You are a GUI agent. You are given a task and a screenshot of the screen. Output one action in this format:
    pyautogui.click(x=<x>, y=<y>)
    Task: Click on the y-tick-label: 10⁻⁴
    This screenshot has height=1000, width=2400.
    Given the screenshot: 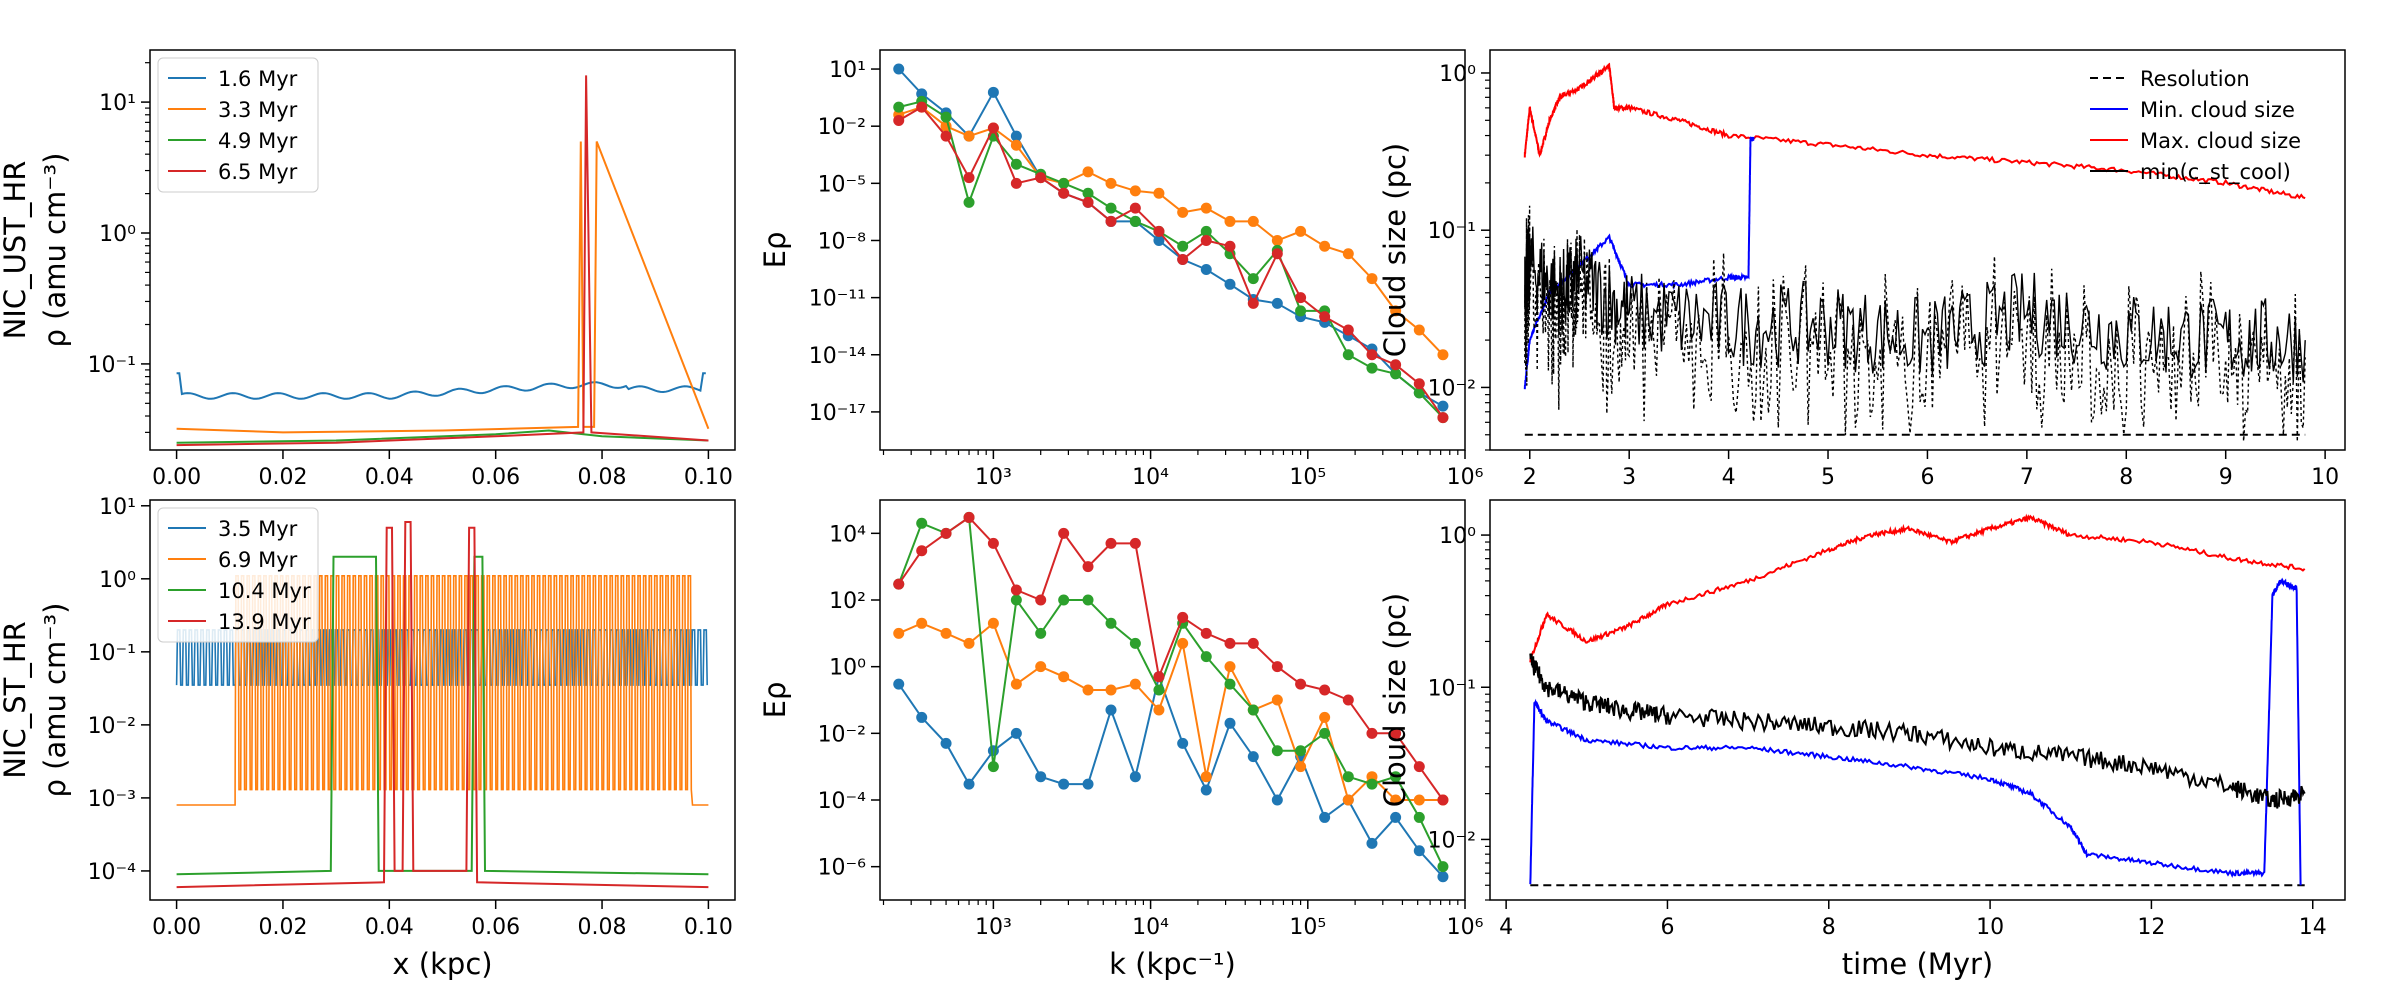 What is the action you would take?
    pyautogui.click(x=112, y=872)
    